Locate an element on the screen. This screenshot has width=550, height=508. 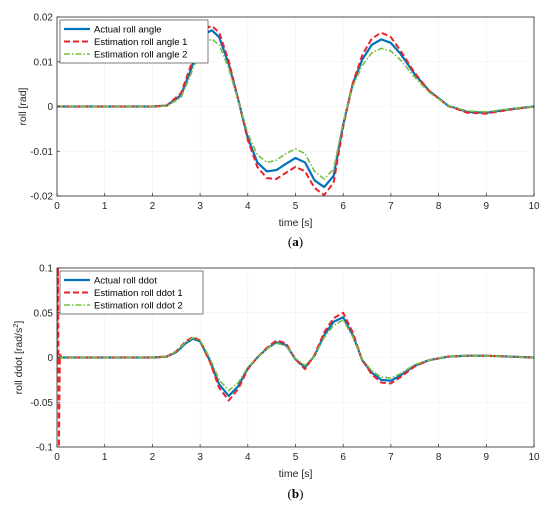
x-tick-label-a-2: 2 is located at coordinates (153, 206).